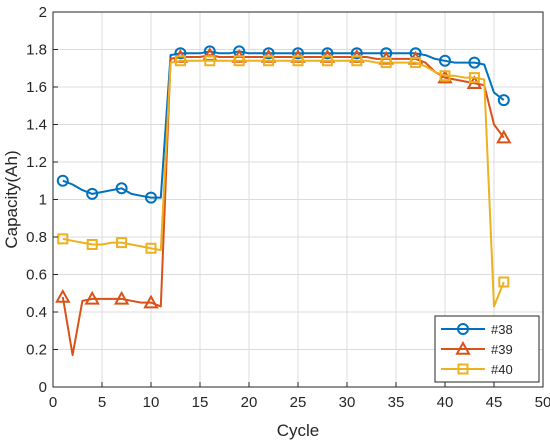  What do you see at coordinates (36, 275) in the screenshot?
I see `y-tick-label: 0.6` at bounding box center [36, 275].